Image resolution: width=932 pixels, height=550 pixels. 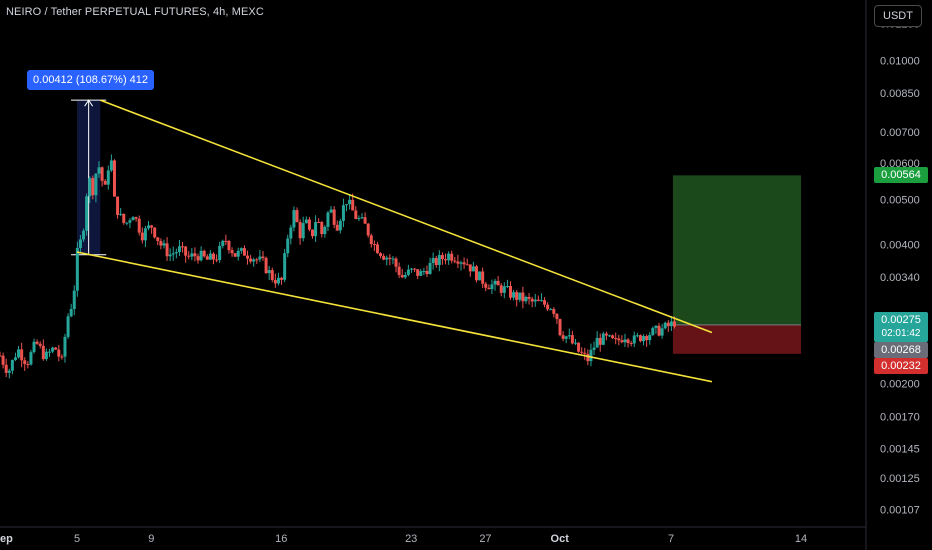 I want to click on target-price-tag: 0.00564, so click(x=901, y=175).